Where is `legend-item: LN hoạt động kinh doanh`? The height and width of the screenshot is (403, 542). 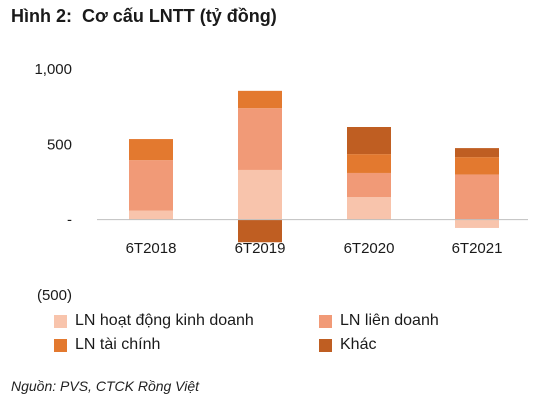
legend-item: LN hoạt động kinh doanh is located at coordinates (186, 321).